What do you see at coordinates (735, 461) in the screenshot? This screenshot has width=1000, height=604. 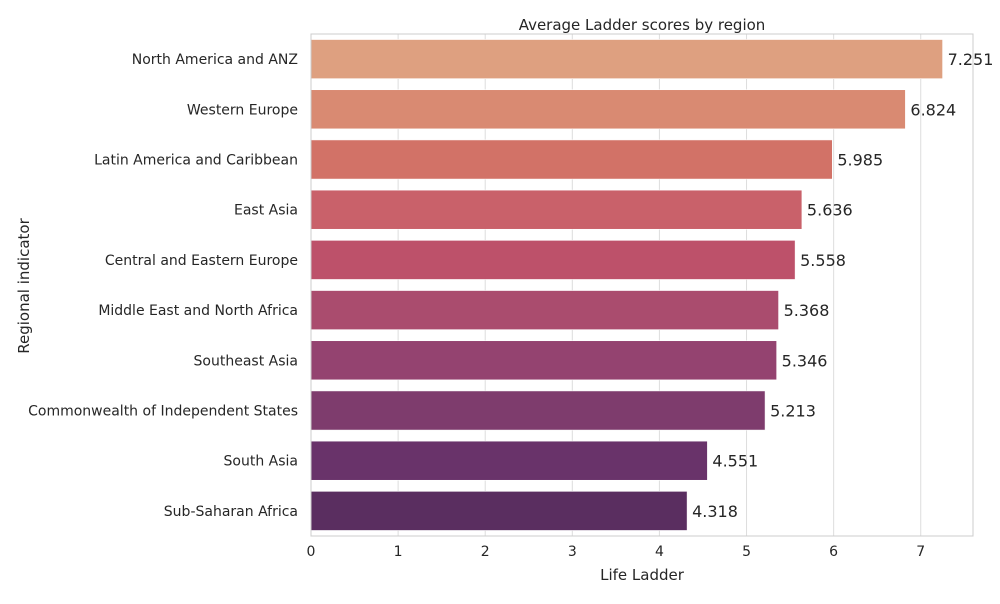 I see `data-label: 4.551` at bounding box center [735, 461].